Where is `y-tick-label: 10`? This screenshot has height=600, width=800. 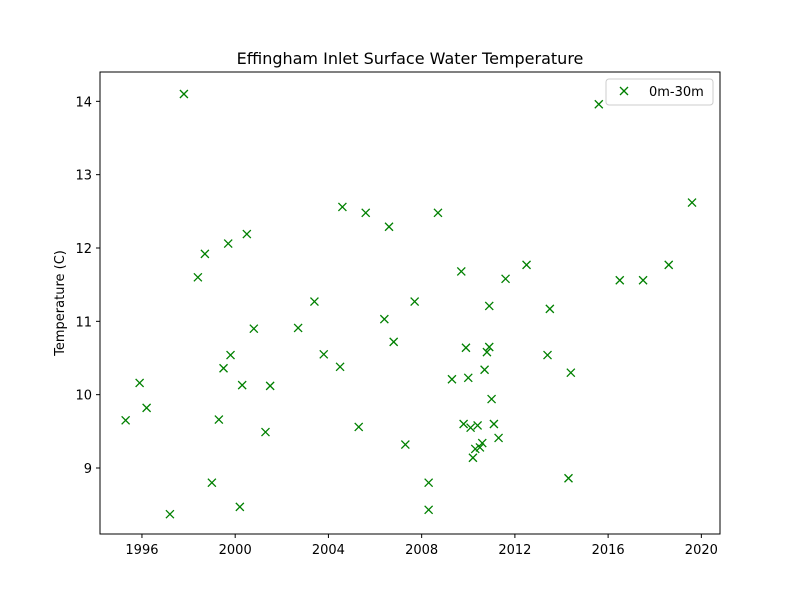
y-tick-label: 10 is located at coordinates (83, 396).